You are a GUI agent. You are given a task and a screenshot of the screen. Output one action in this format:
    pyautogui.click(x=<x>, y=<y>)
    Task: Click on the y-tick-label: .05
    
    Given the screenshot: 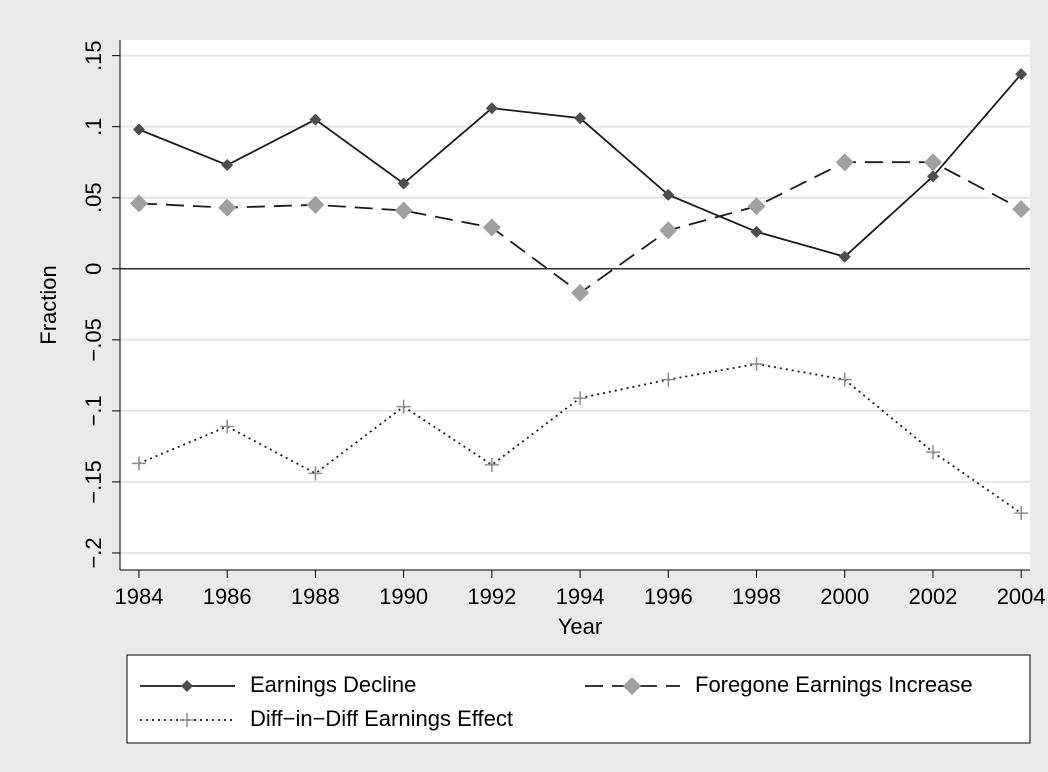 What is the action you would take?
    pyautogui.click(x=93, y=197)
    